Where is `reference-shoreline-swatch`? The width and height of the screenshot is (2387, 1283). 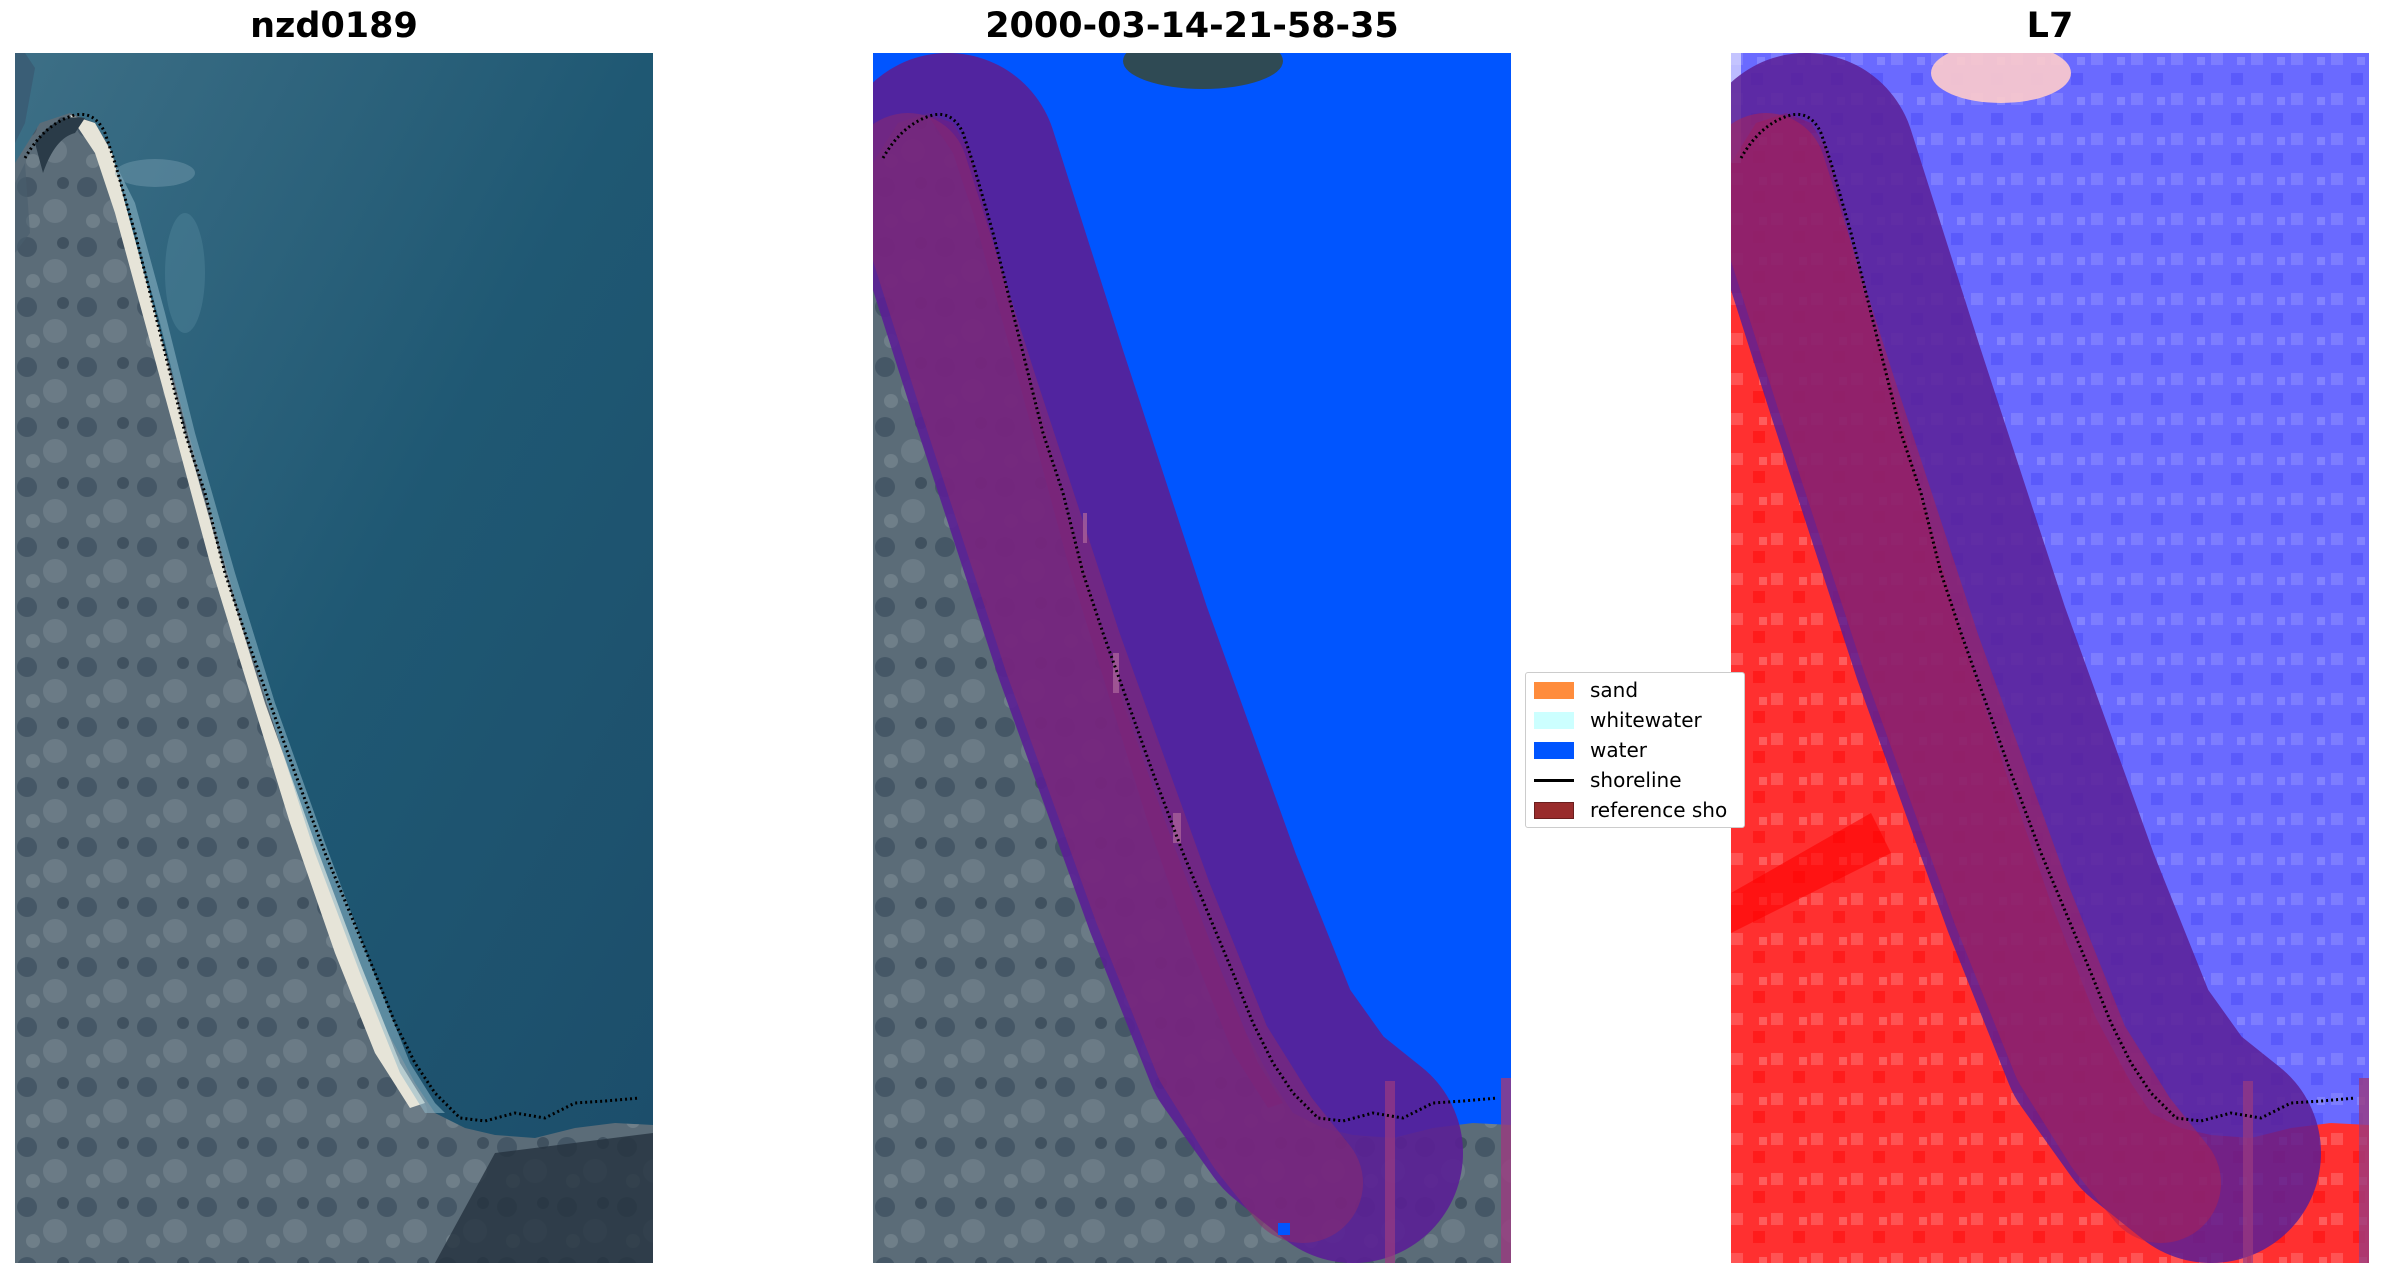
reference-shoreline-swatch is located at coordinates (1554, 810).